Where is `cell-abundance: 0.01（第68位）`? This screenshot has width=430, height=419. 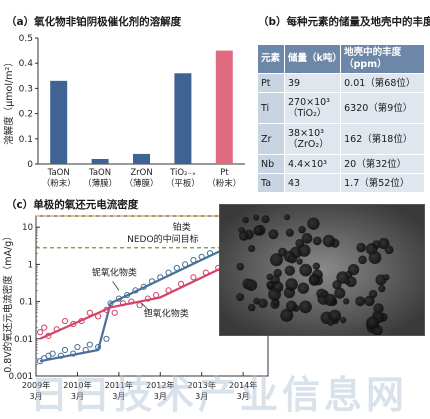 cell-abundance: 0.01（第68位） is located at coordinates (382, 83).